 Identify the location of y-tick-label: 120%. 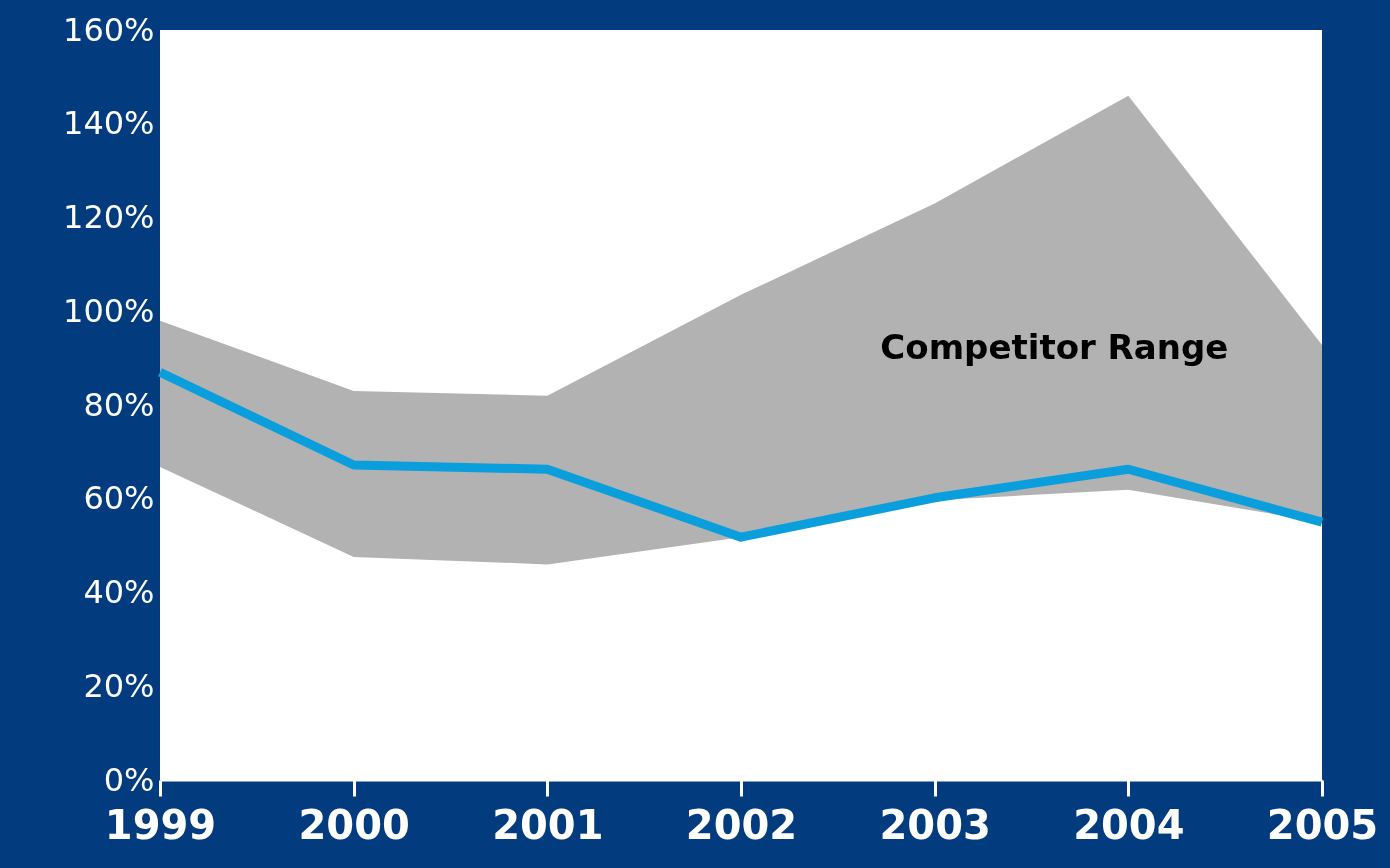
(109, 217).